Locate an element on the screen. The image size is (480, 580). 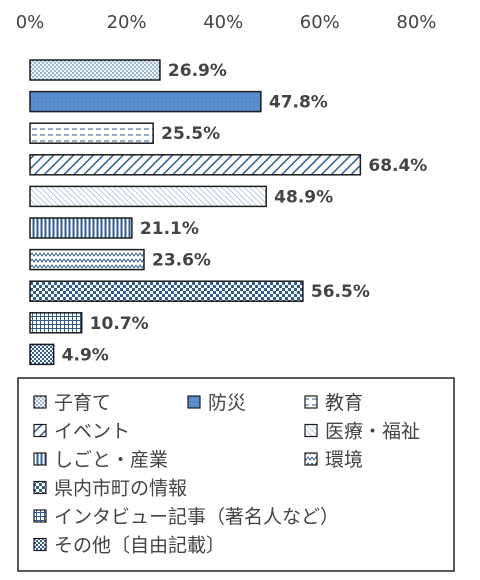
x-axis-ticks: 0% 20% 40% 60% 80% is located at coordinates (226, 22).